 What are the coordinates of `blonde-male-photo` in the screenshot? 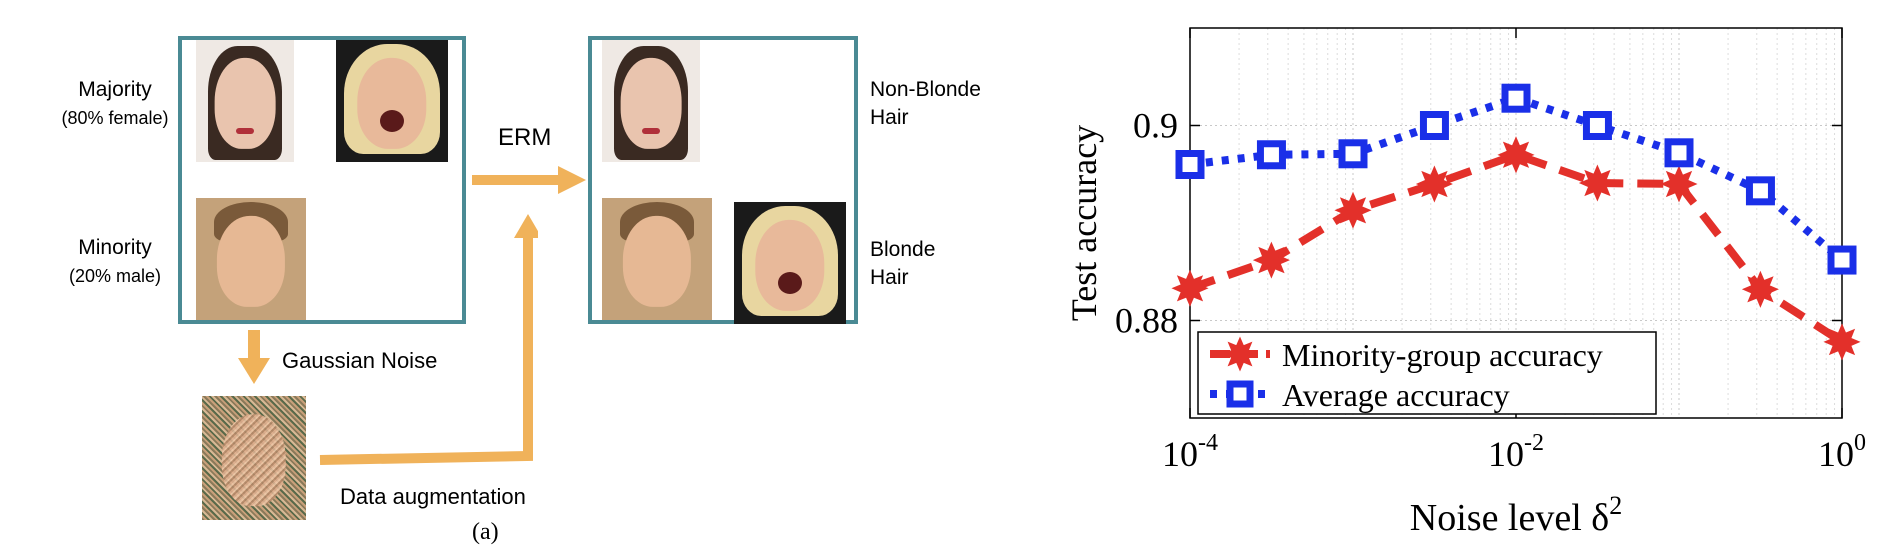 It's located at (657, 259).